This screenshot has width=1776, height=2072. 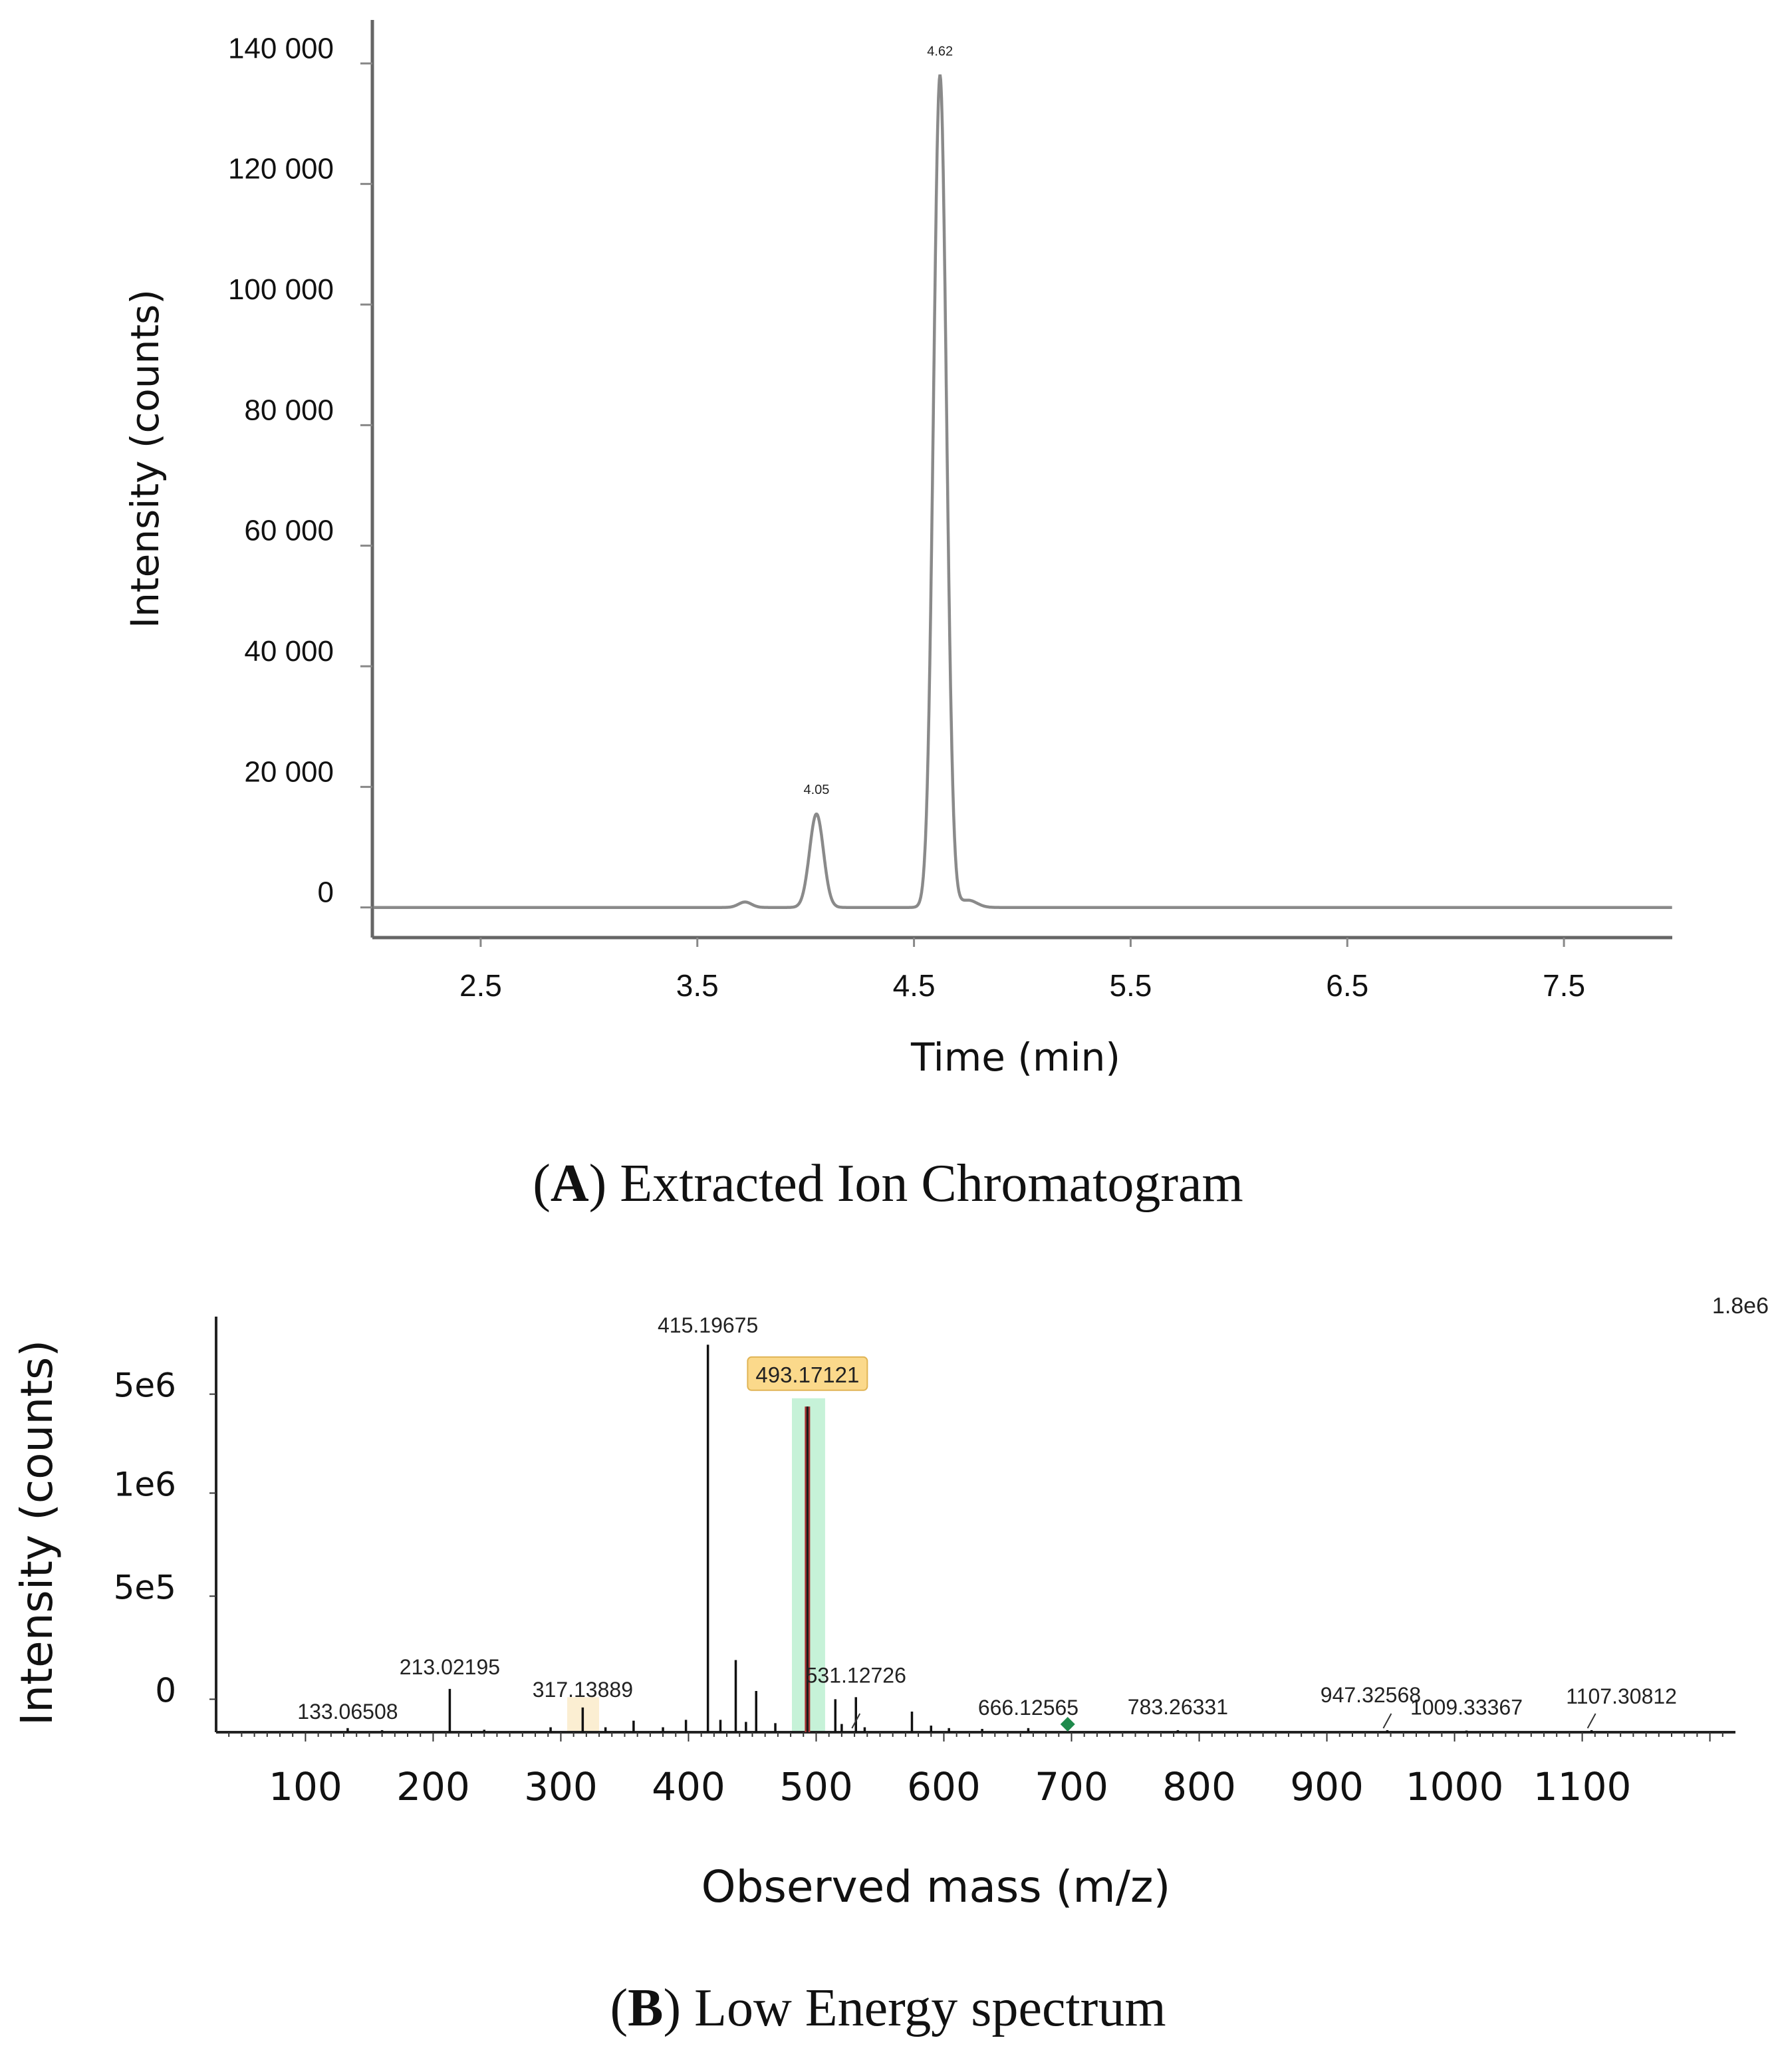 What do you see at coordinates (583, 1690) in the screenshot?
I see `peak-label: 317.13889` at bounding box center [583, 1690].